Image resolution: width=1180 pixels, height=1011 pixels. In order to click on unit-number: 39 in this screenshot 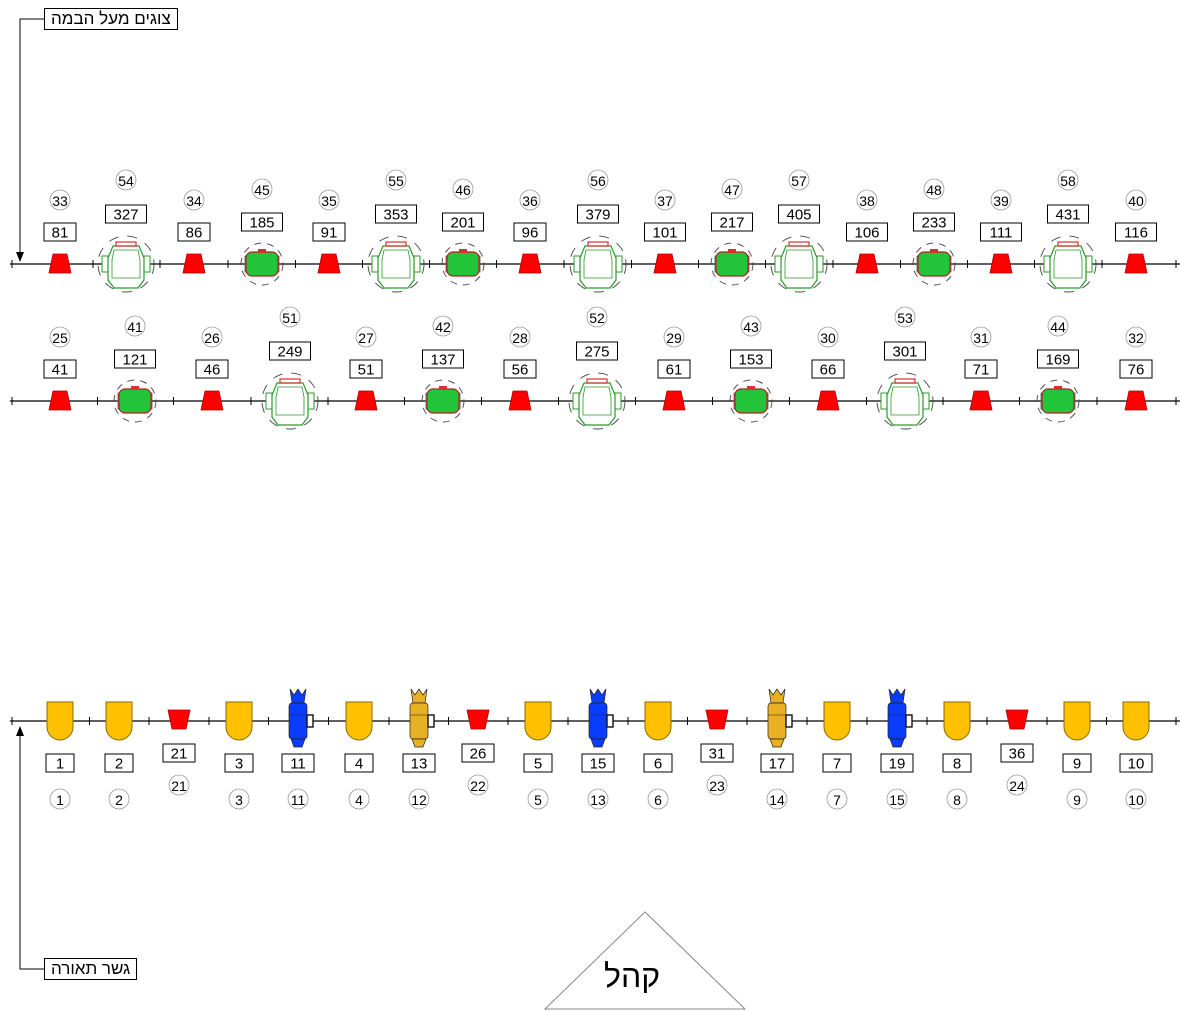, I will do `click(1001, 201)`.